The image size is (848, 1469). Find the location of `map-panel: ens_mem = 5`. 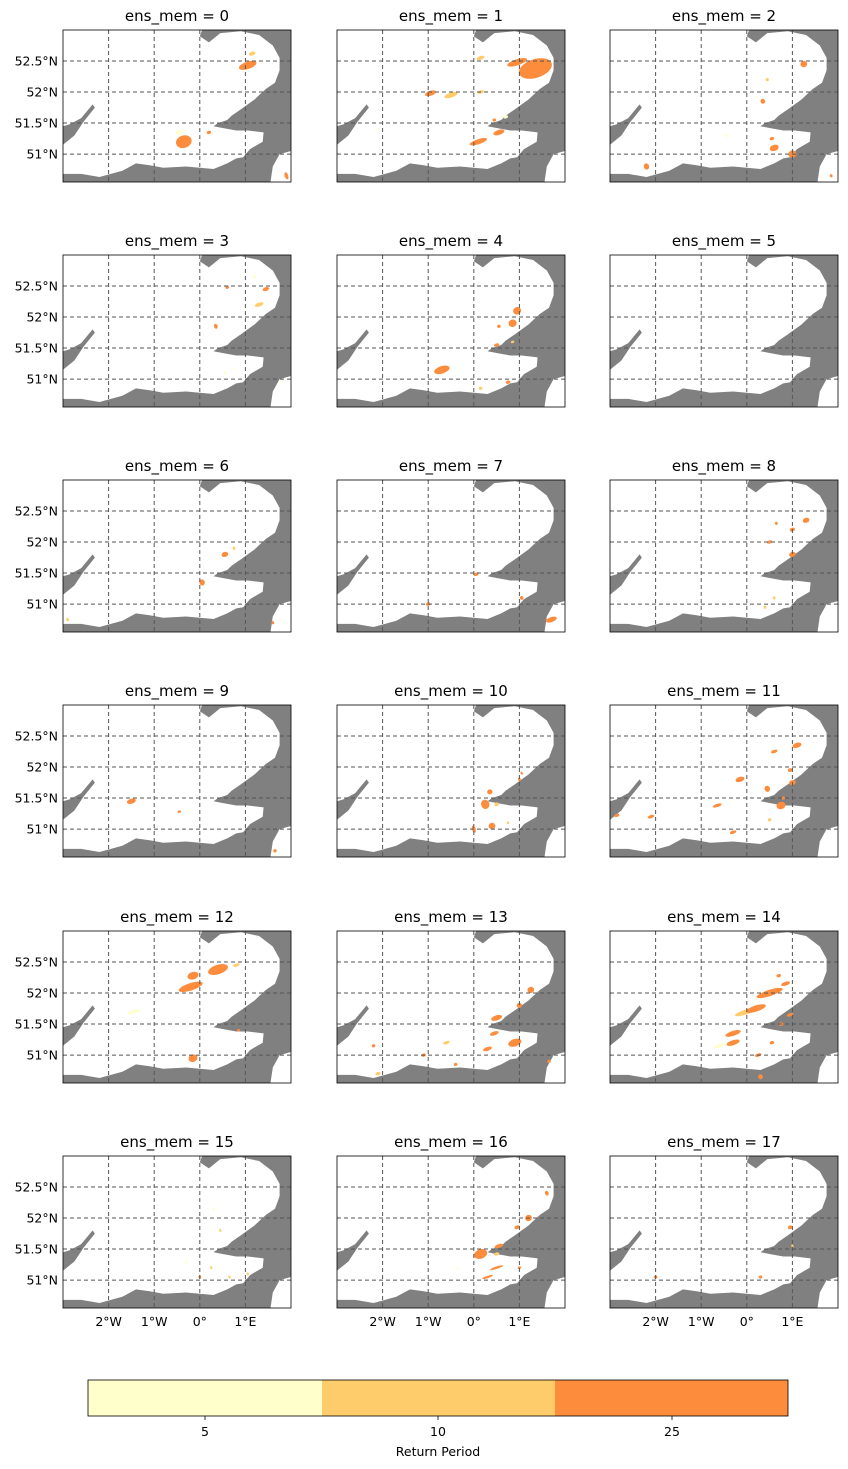

map-panel: ens_mem = 5 is located at coordinates (724, 320).